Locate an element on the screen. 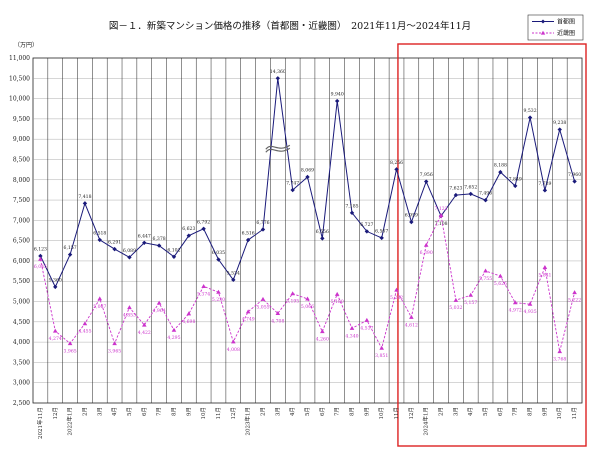 This screenshot has width=597, height=451. y-tick-label: 8,500 is located at coordinates (21, 159).